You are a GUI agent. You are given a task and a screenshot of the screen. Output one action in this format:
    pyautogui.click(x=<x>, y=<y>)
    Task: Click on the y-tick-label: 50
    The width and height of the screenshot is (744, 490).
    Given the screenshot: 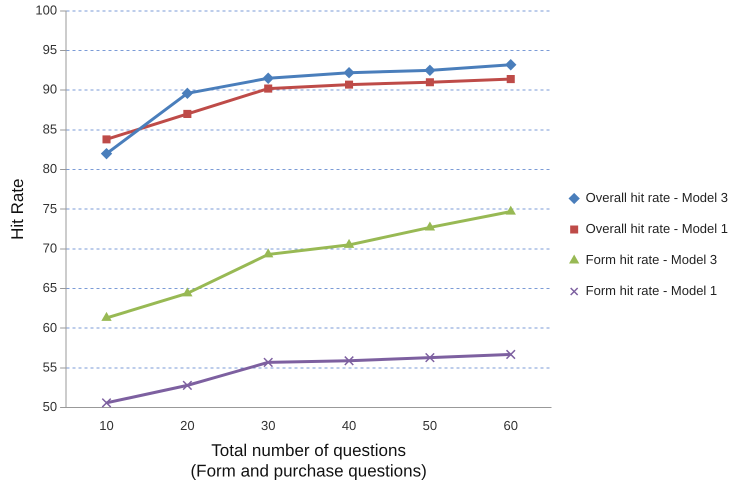 What is the action you would take?
    pyautogui.click(x=50, y=406)
    